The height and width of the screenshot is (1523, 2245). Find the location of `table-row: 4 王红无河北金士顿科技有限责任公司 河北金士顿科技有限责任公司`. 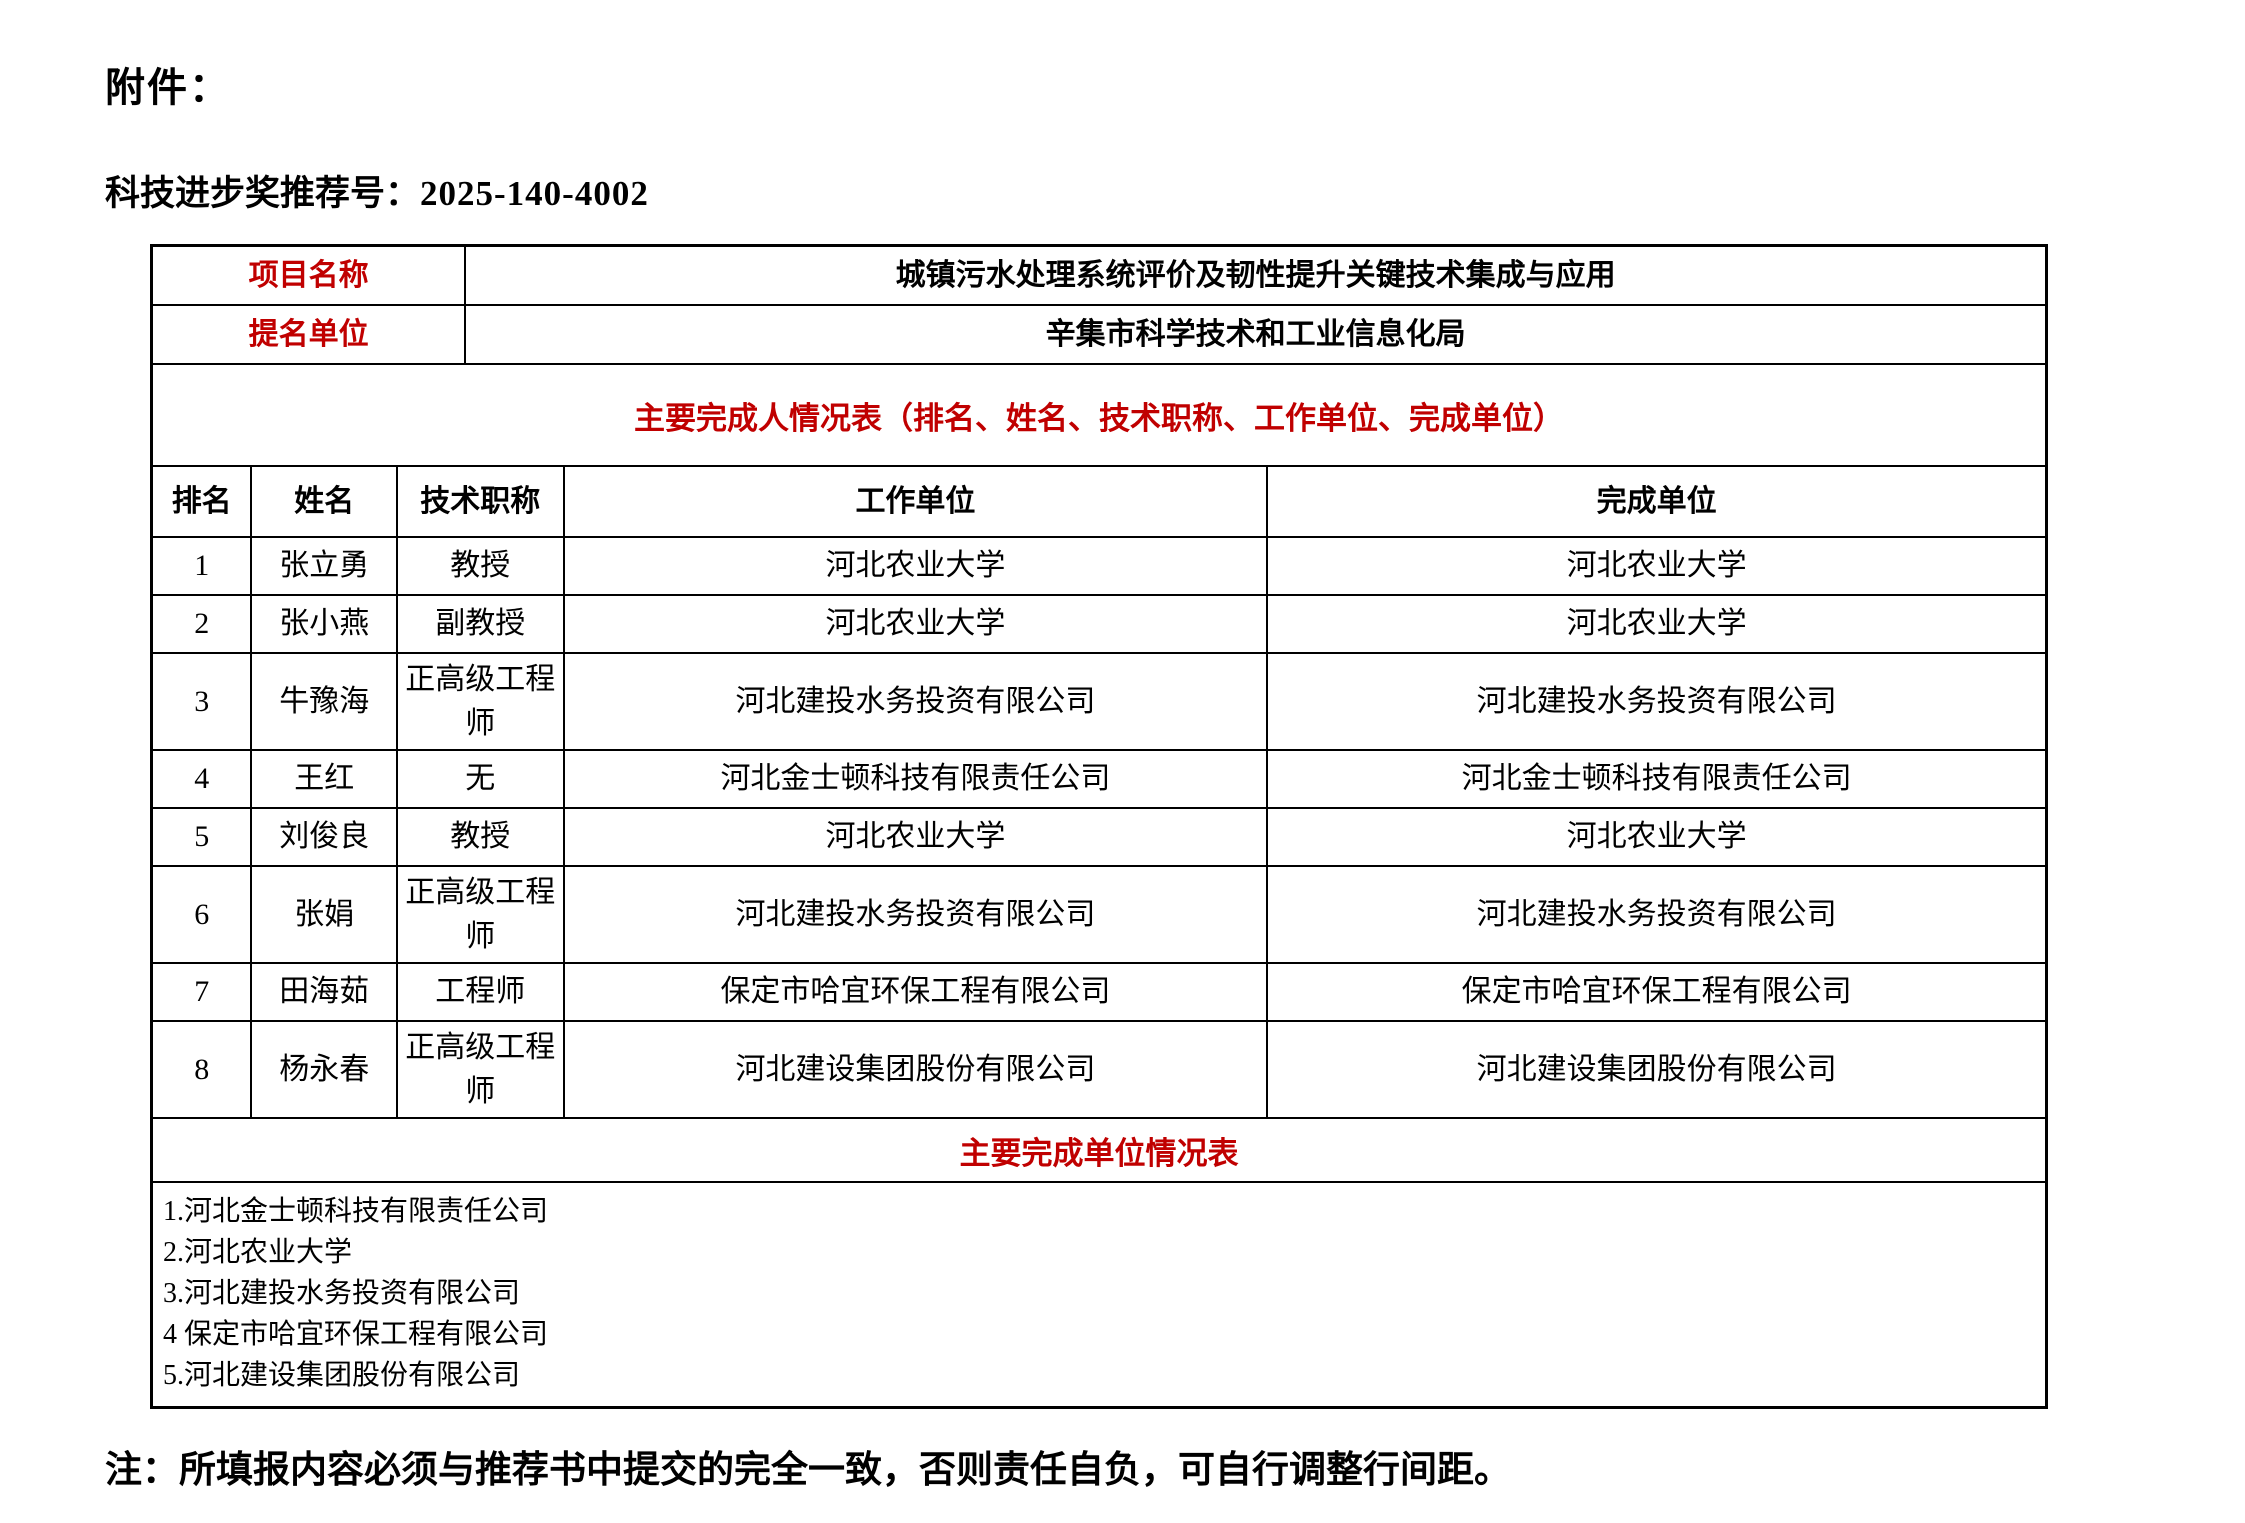

table-row: 4 王红无河北金士顿科技有限责任公司 河北金士顿科技有限责任公司 is located at coordinates (1098, 779).